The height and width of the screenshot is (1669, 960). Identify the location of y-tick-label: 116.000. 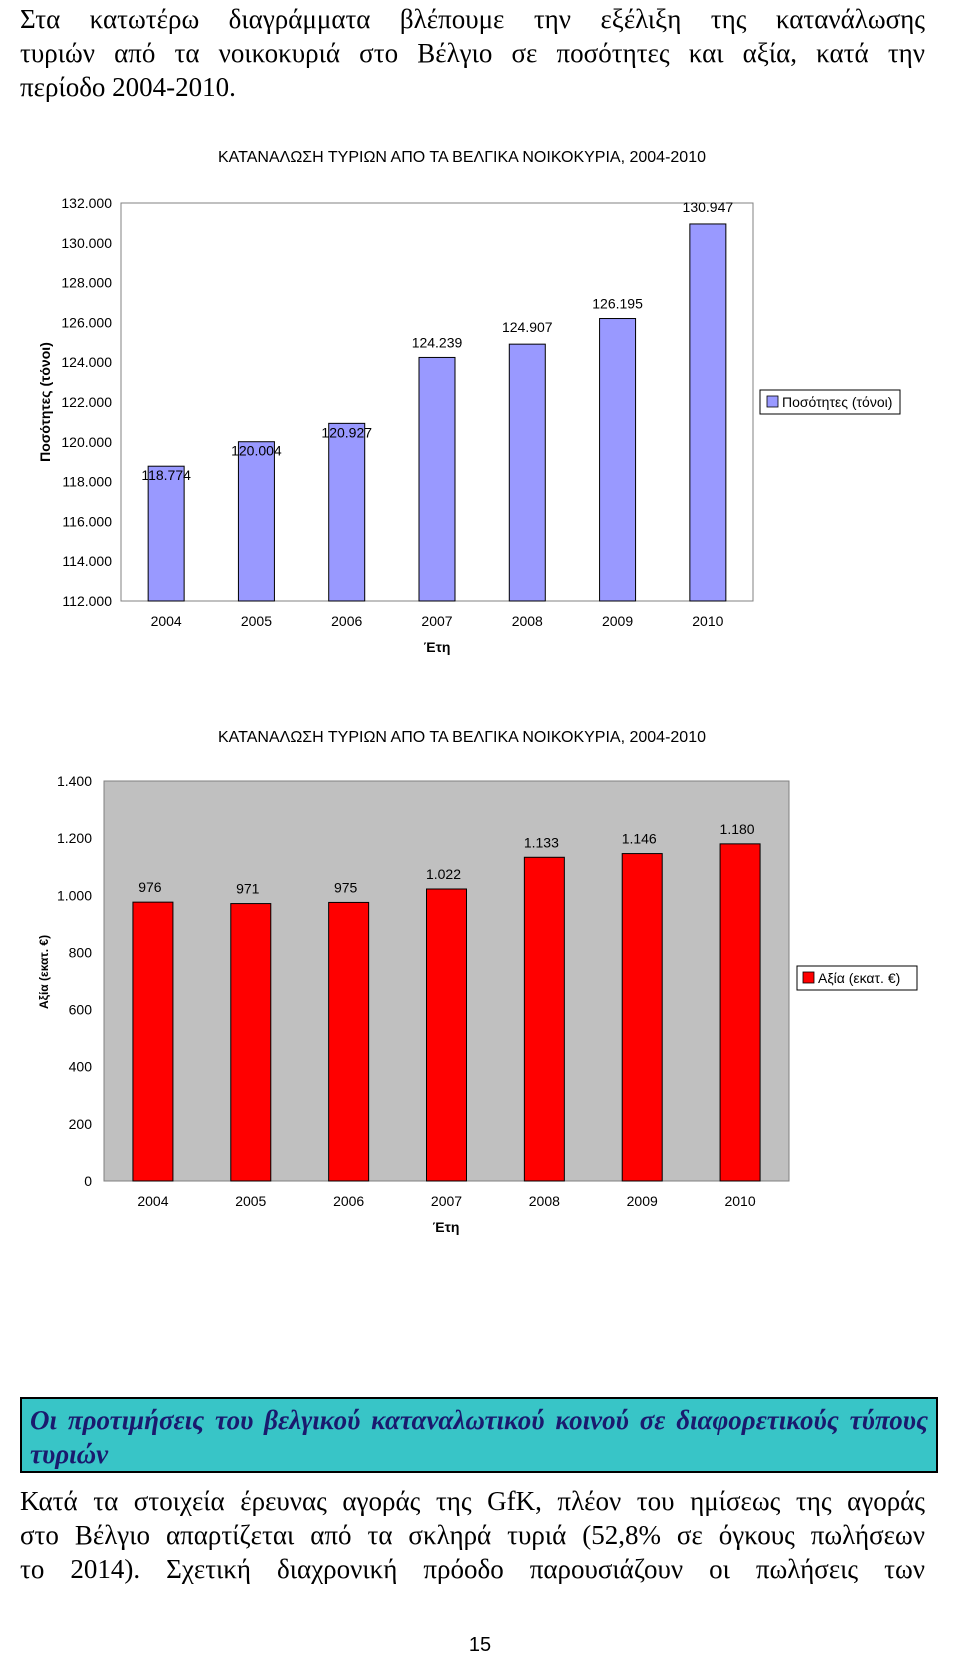
(87, 521).